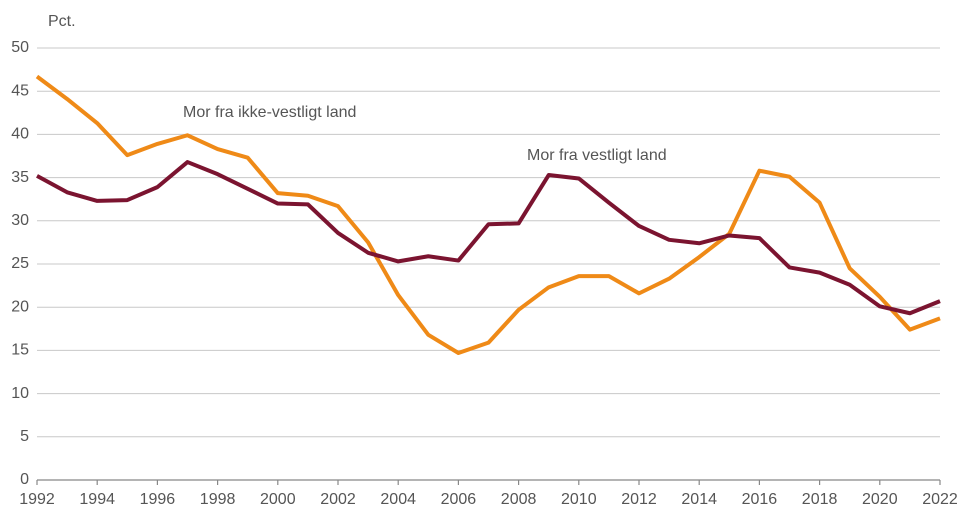 The image size is (960, 513). What do you see at coordinates (880, 499) in the screenshot?
I see `x-tick-label: 2020` at bounding box center [880, 499].